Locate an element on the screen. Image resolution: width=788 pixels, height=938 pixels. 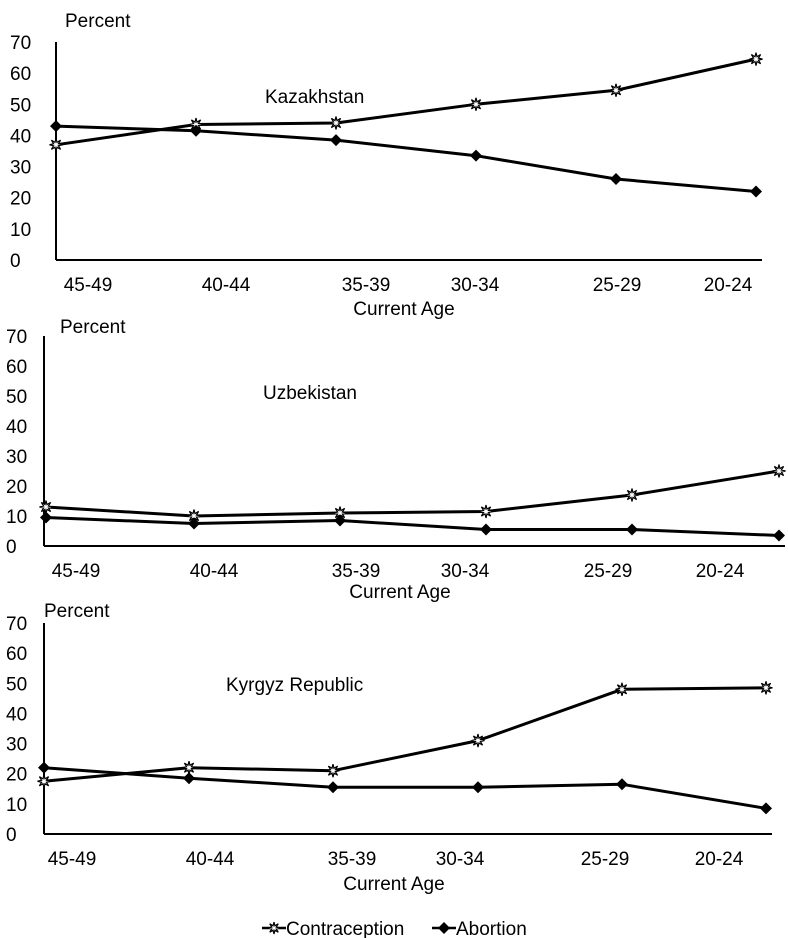
panel-title: Uzbekistan is located at coordinates (310, 393).